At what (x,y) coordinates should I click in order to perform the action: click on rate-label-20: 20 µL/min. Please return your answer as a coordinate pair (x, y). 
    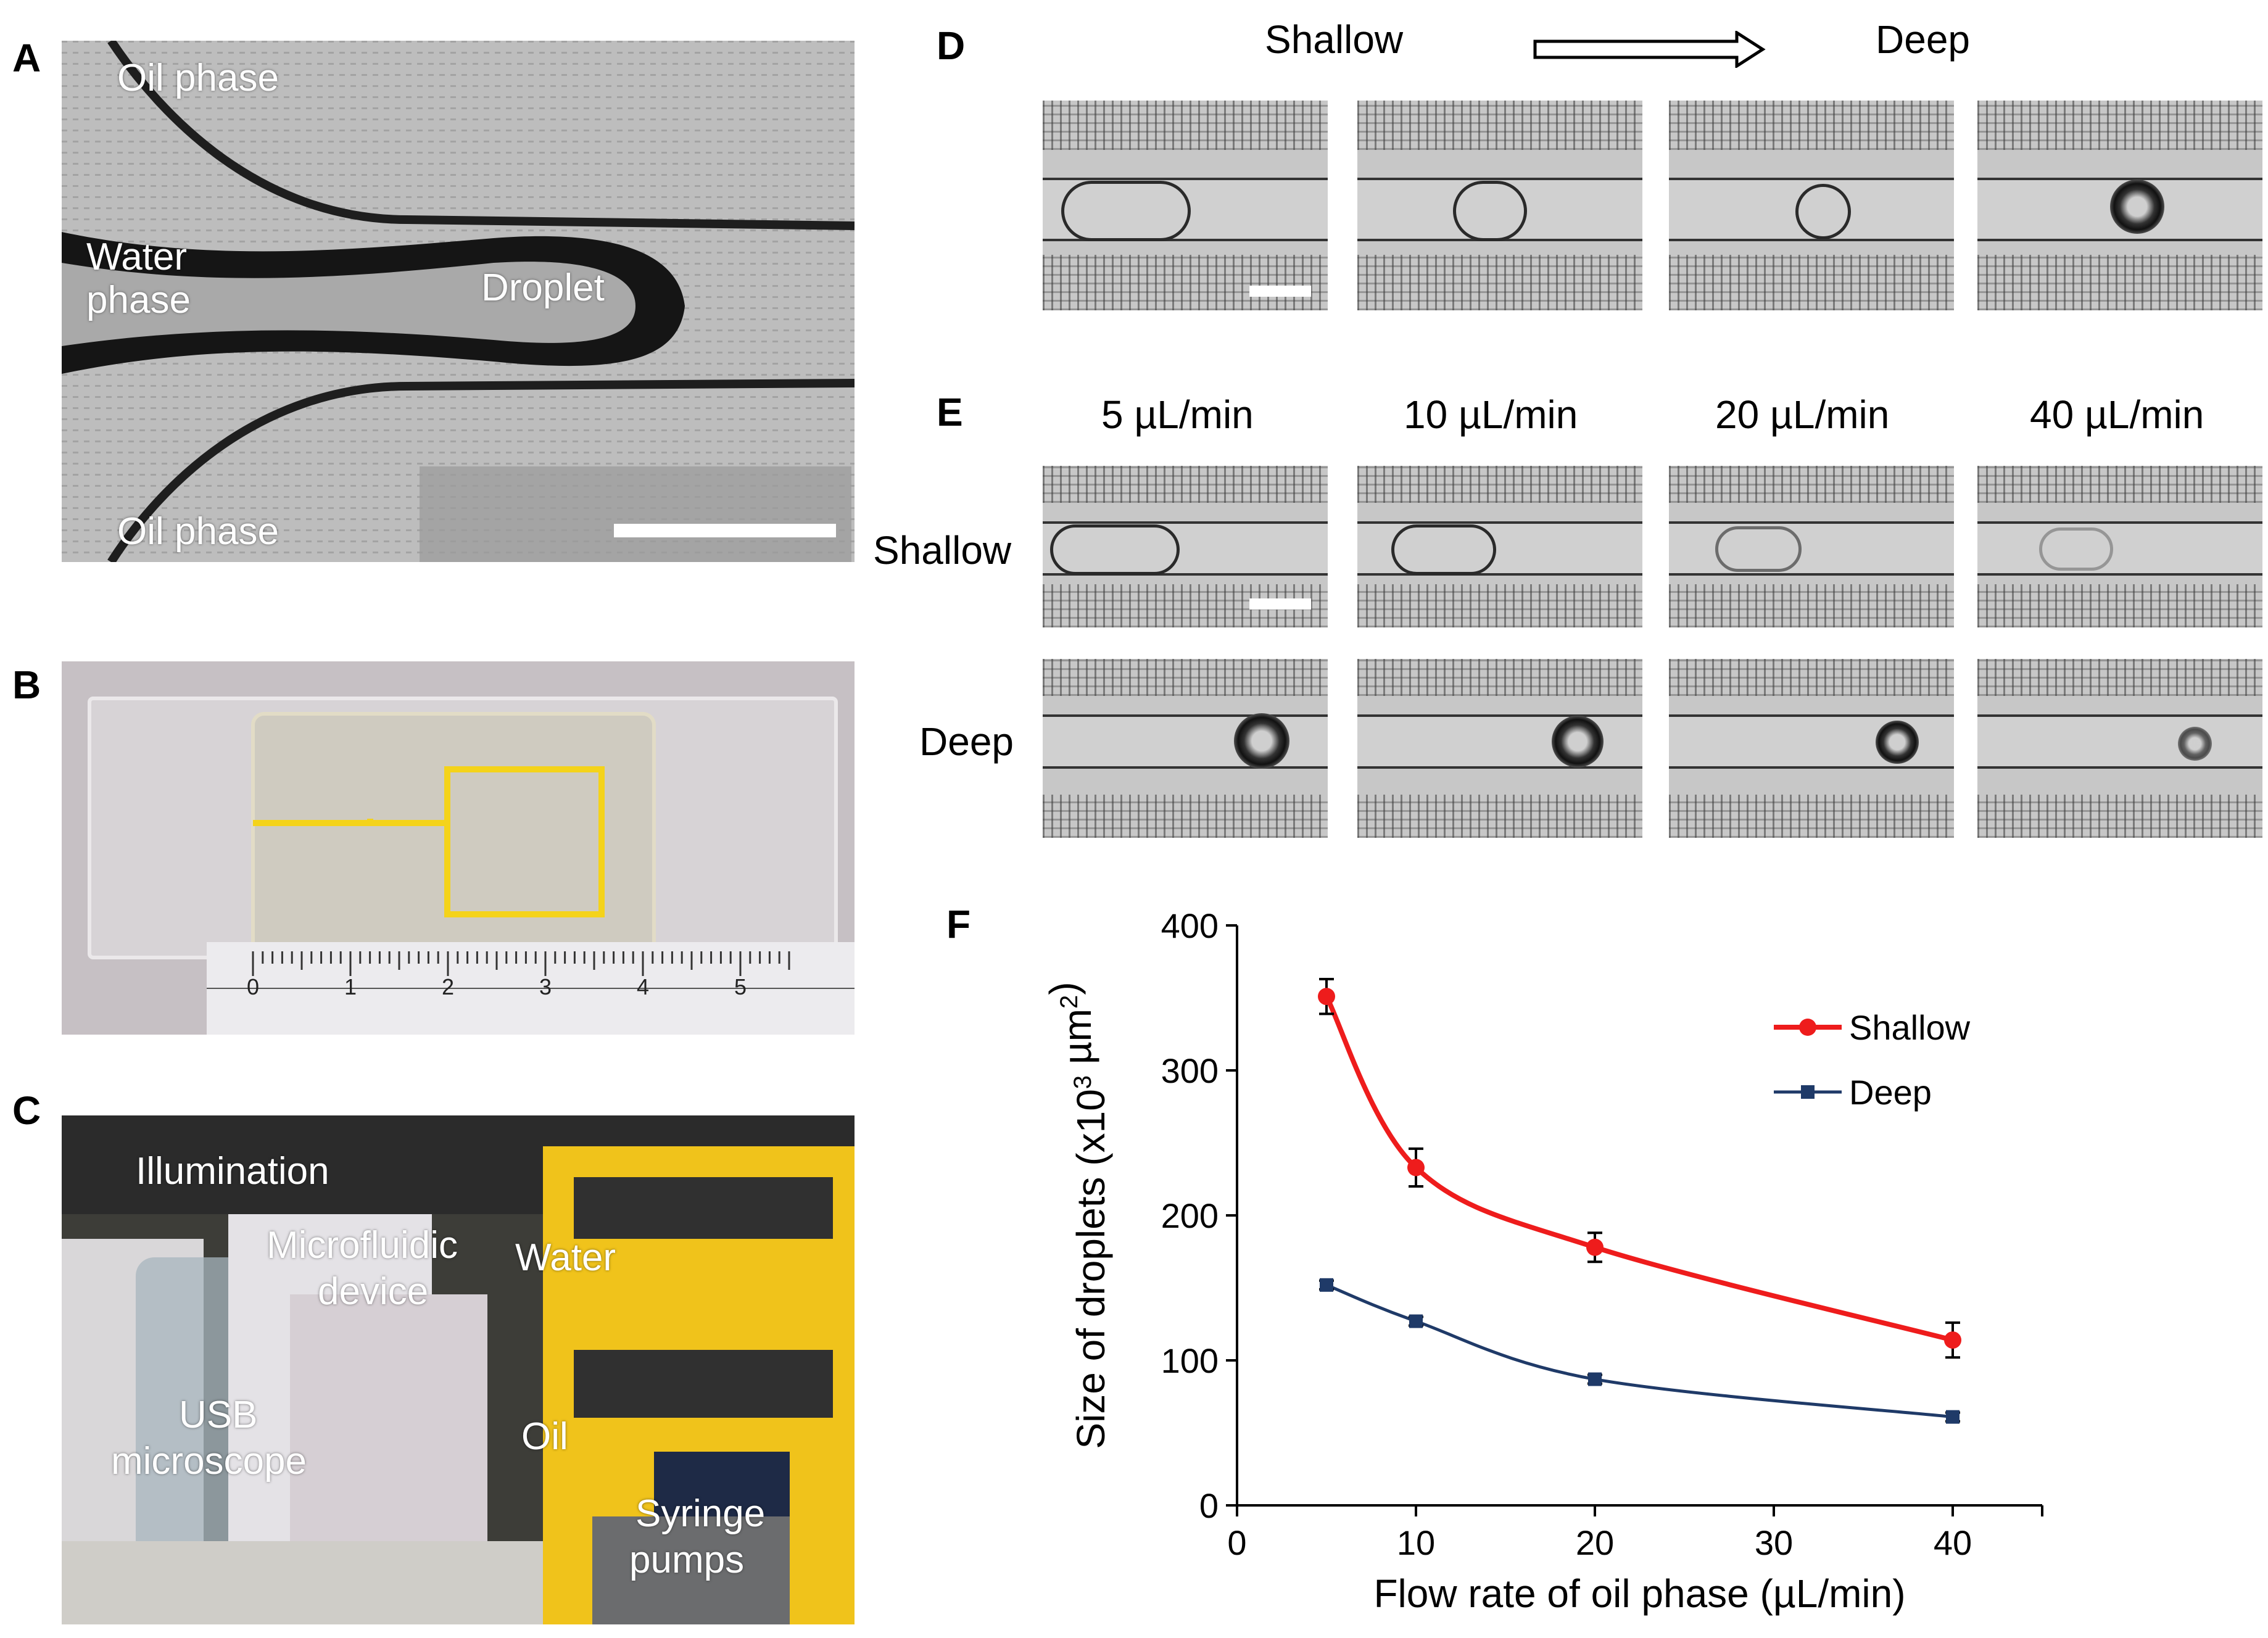
    Looking at the image, I should click on (1802, 414).